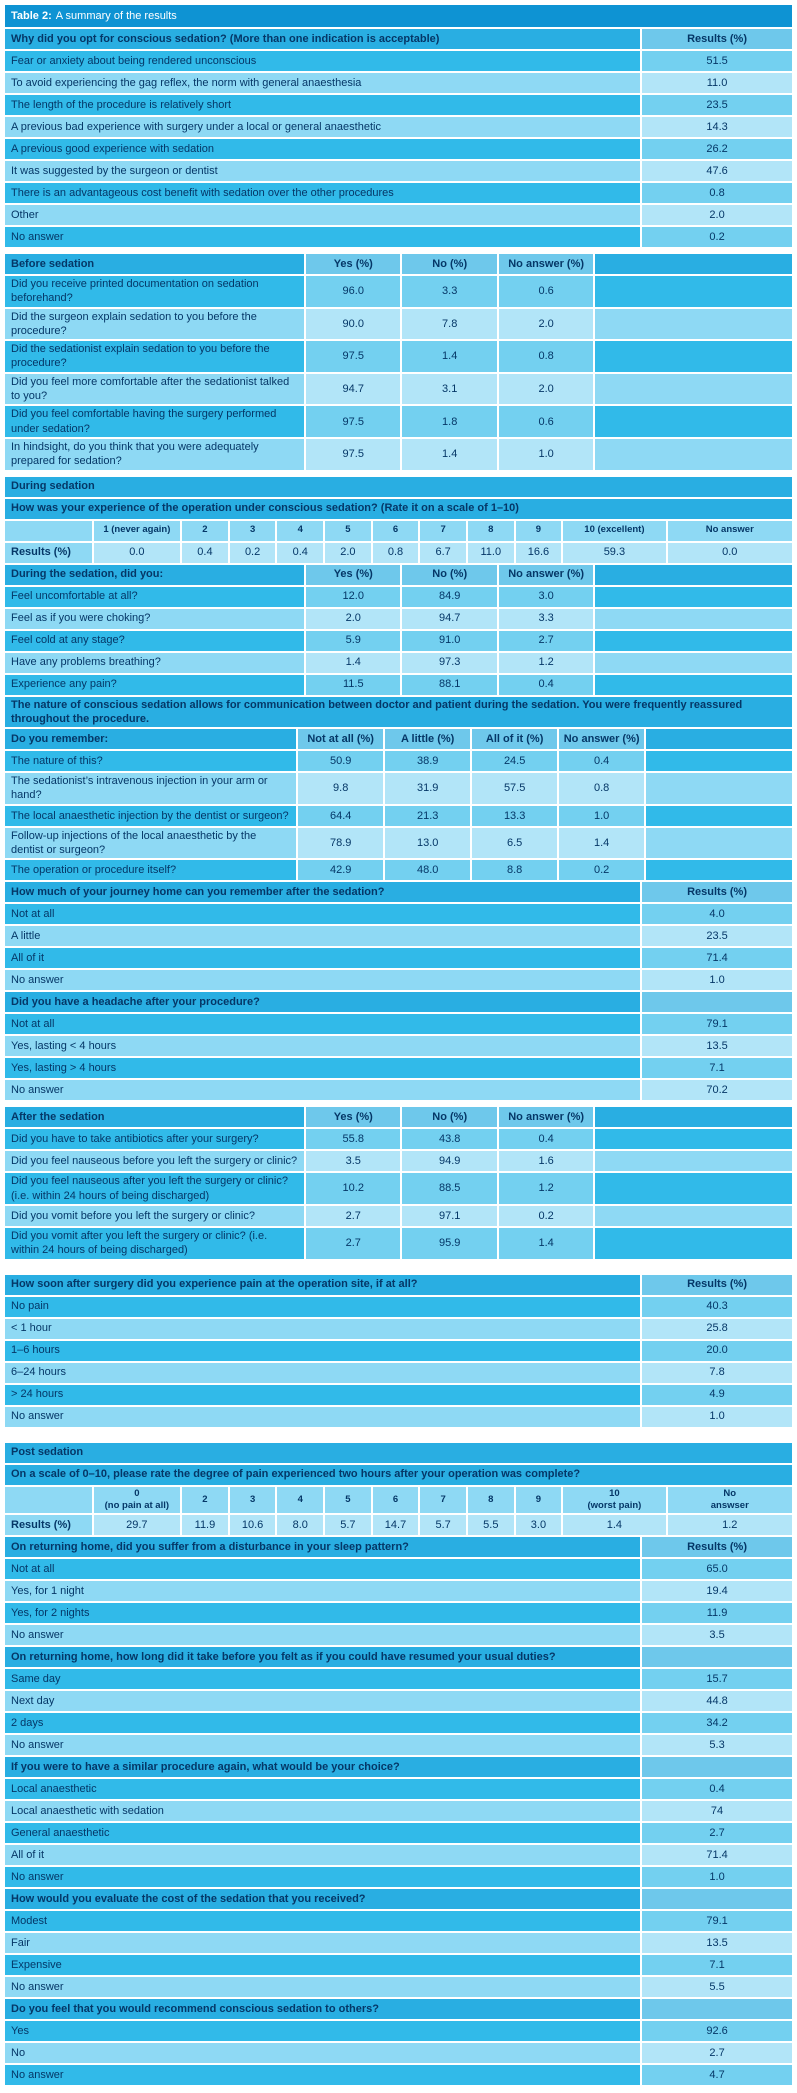 The image size is (797, 2093). What do you see at coordinates (717, 1657) in the screenshot?
I see `header-value-label-cell` at bounding box center [717, 1657].